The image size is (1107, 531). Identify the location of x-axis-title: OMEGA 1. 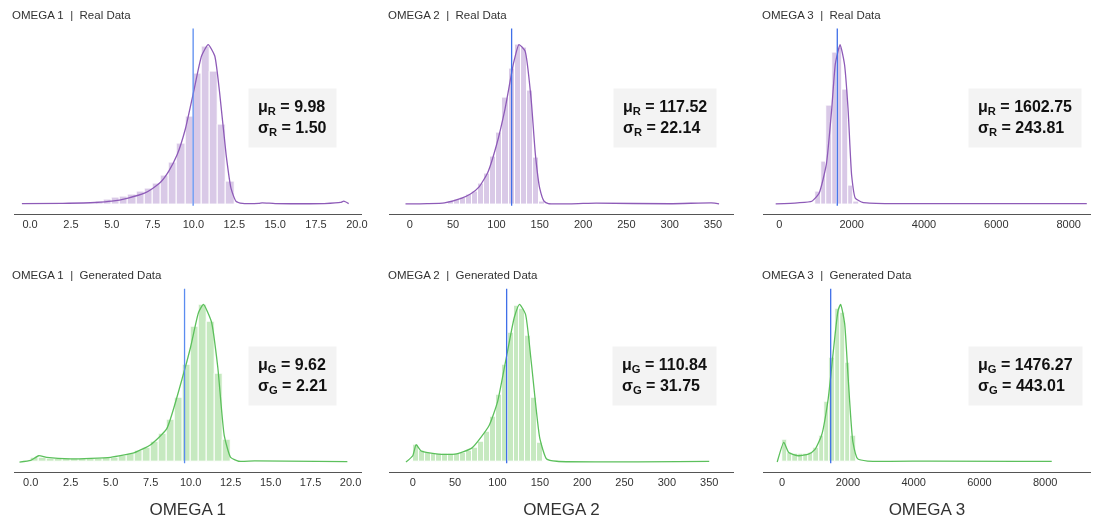
(188, 510).